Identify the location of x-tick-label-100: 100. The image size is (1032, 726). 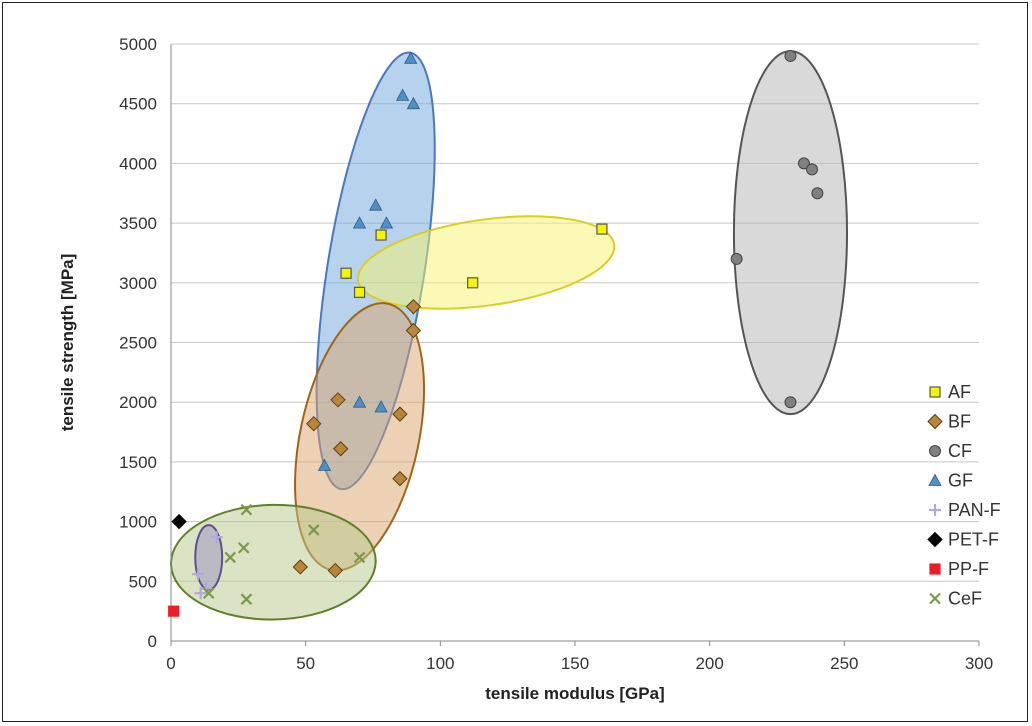
(440, 663).